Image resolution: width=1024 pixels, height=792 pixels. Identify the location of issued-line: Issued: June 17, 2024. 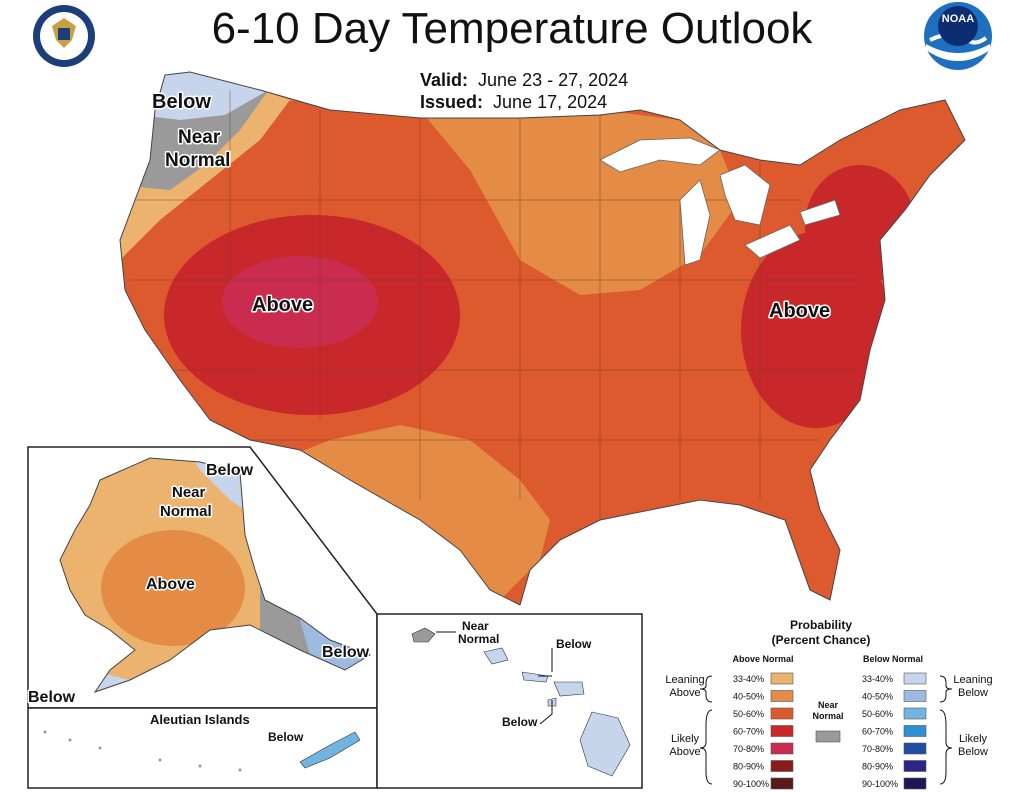
(513, 102).